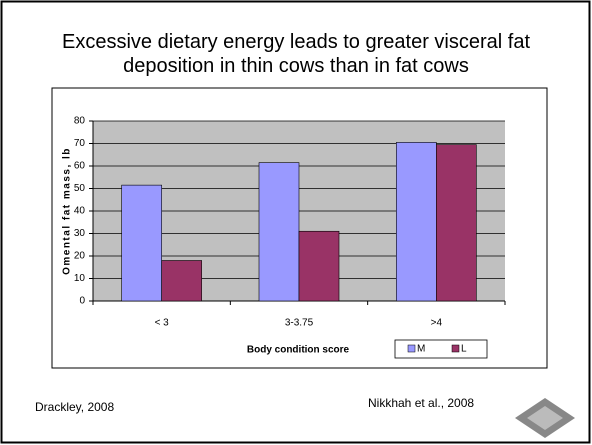 The height and width of the screenshot is (445, 592). Describe the element at coordinates (67, 211) in the screenshot. I see `y-axis-label: Omental fat mass, lb` at that location.